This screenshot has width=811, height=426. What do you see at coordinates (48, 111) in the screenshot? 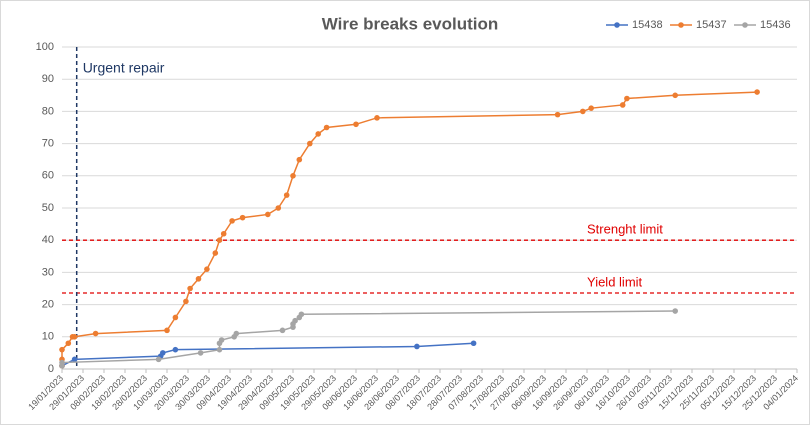
I see `y-tick-label: 80` at bounding box center [48, 111].